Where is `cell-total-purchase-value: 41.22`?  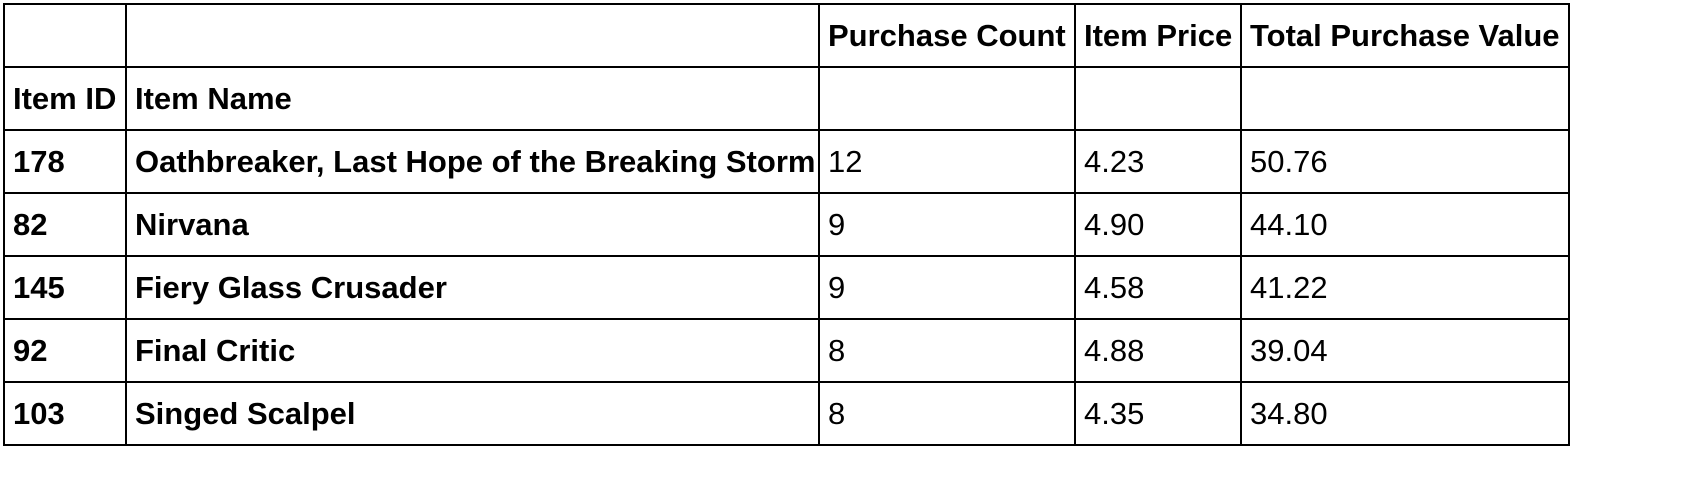 cell-total-purchase-value: 41.22 is located at coordinates (1405, 287).